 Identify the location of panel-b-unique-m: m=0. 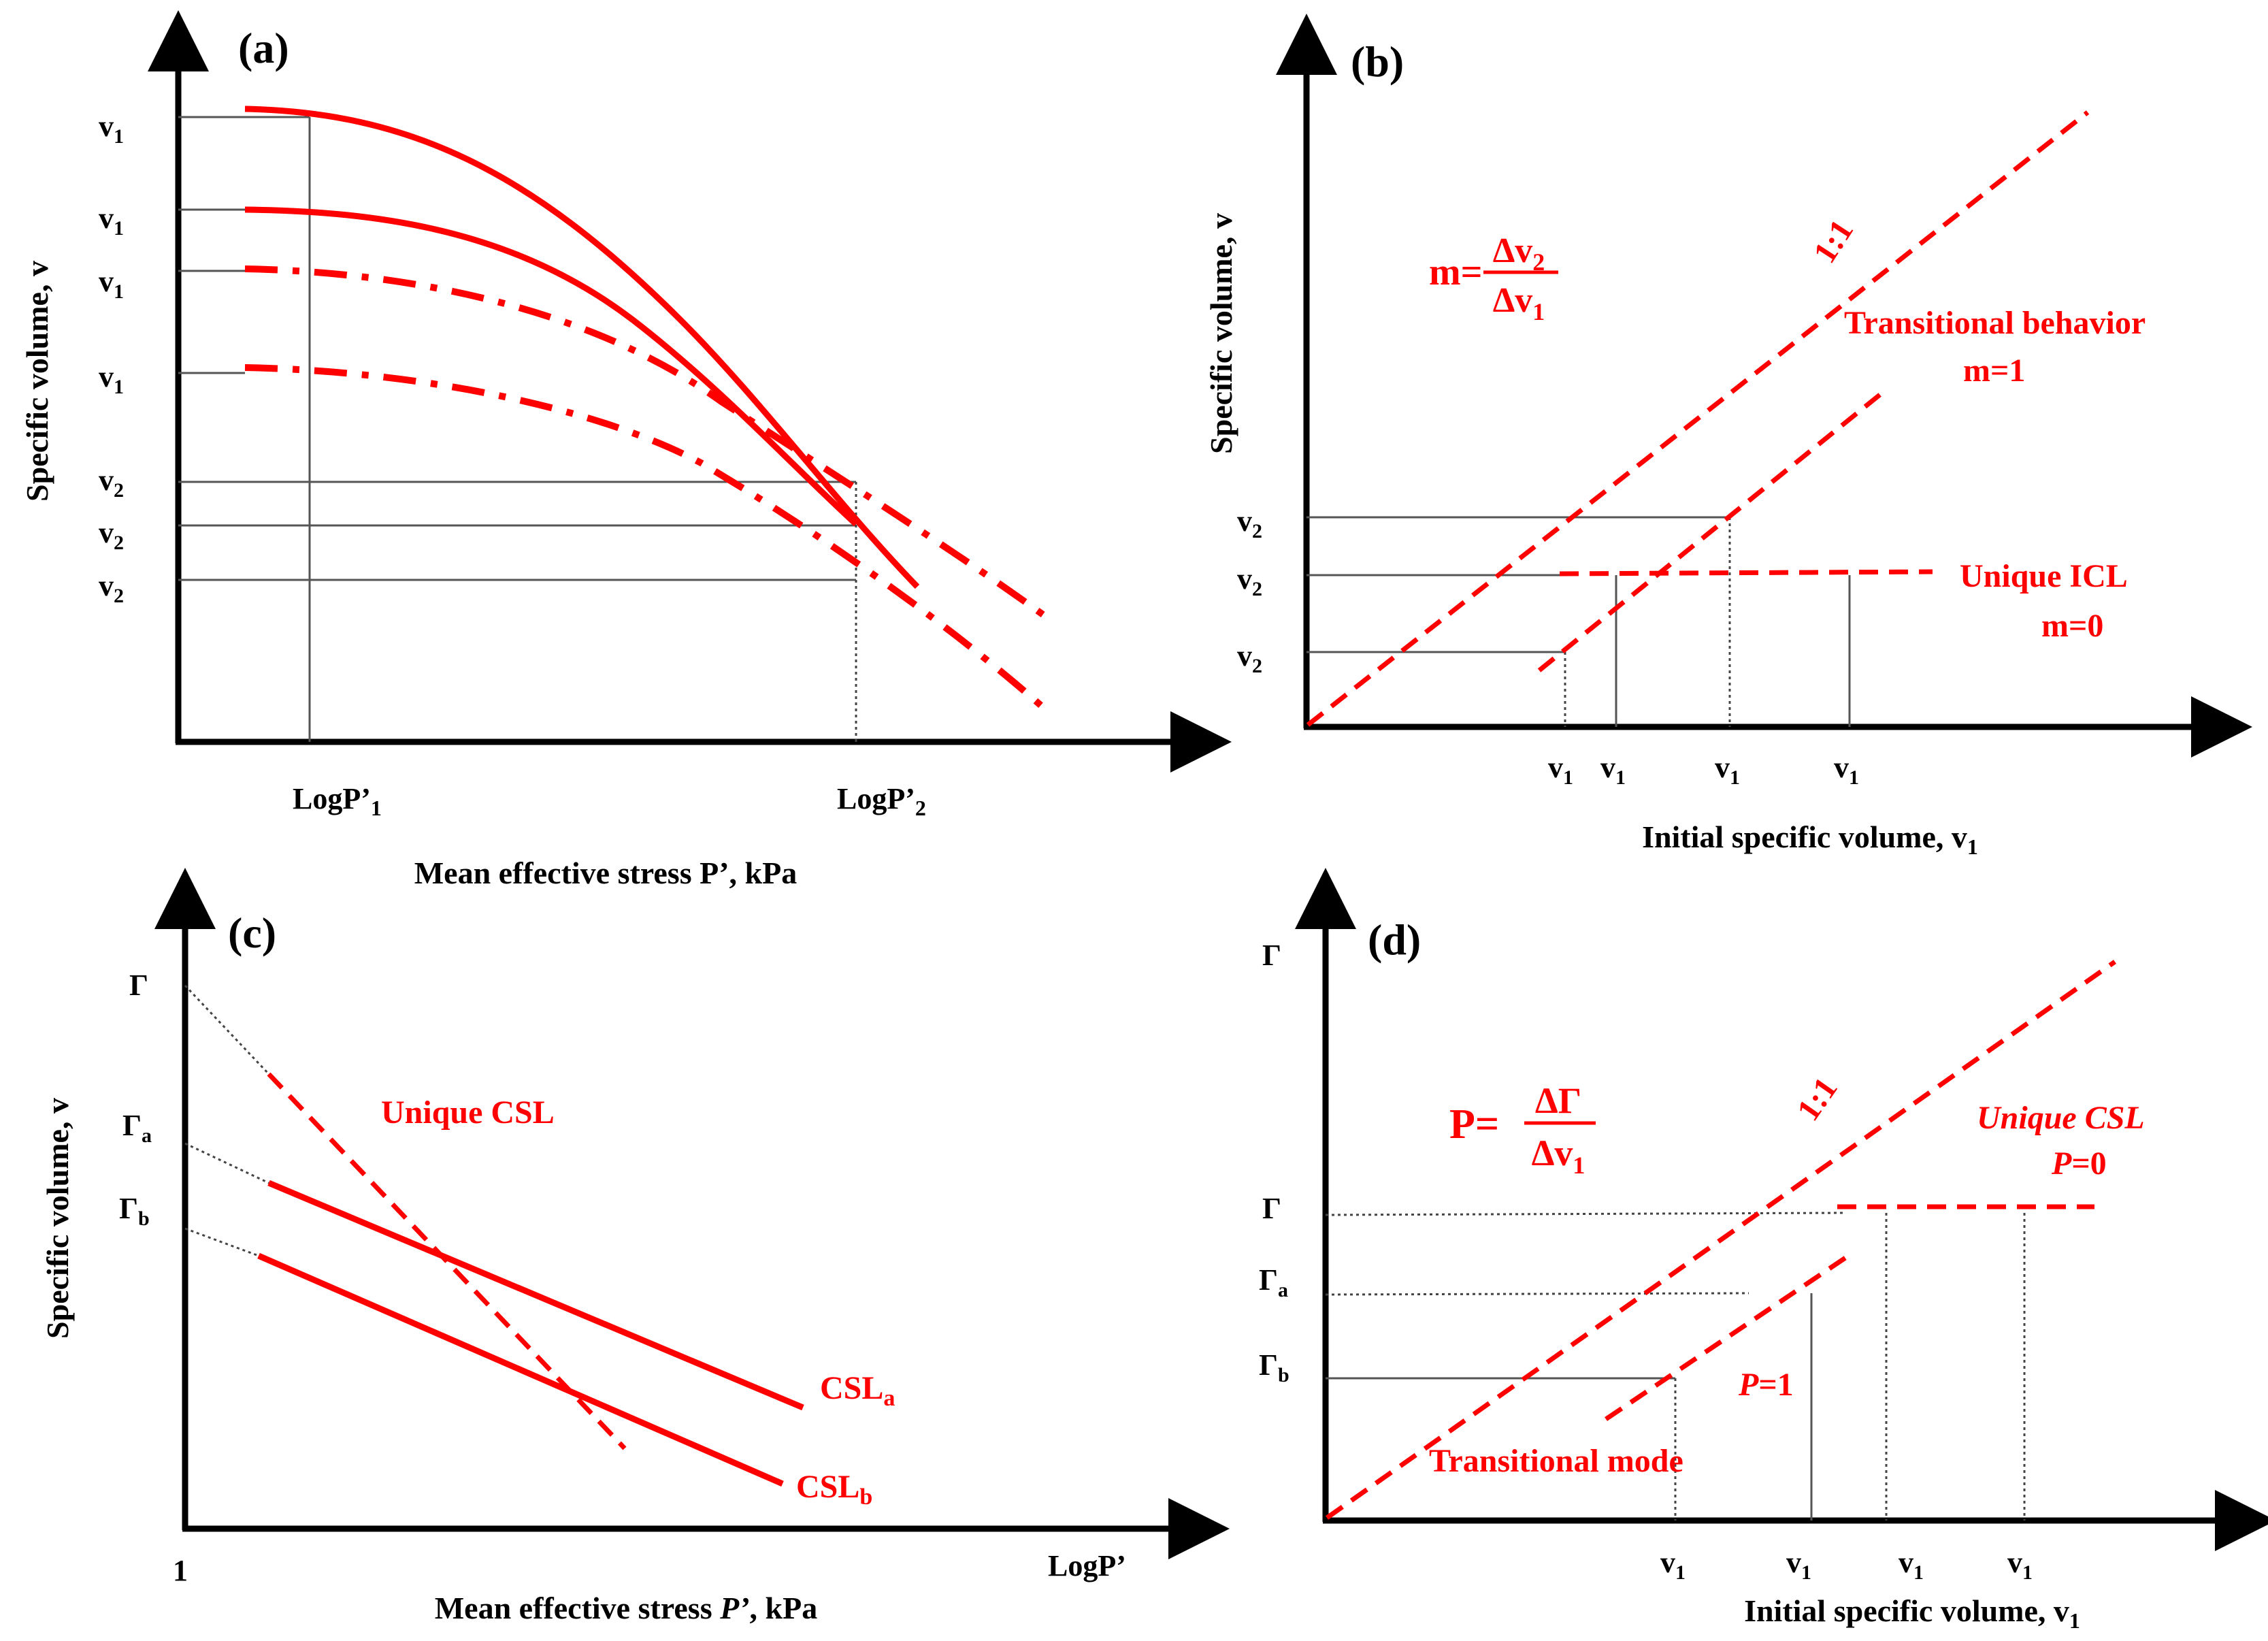
(2072, 626).